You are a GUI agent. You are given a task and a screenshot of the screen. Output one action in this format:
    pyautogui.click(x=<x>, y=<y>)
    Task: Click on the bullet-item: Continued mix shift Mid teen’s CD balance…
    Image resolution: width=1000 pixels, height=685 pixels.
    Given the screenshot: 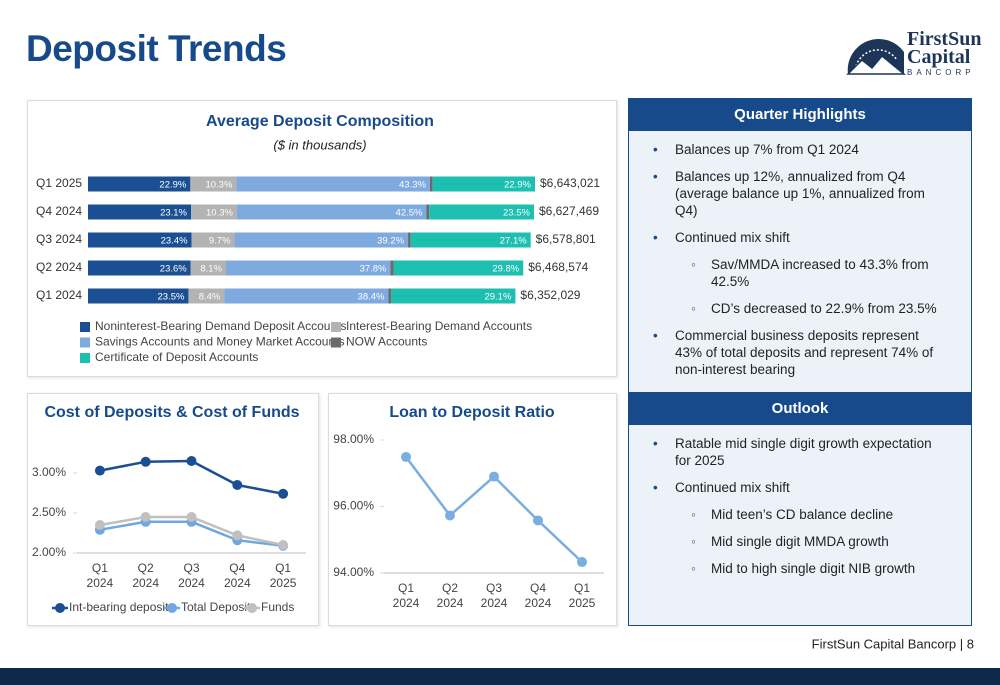 What is the action you would take?
    pyautogui.click(x=800, y=528)
    